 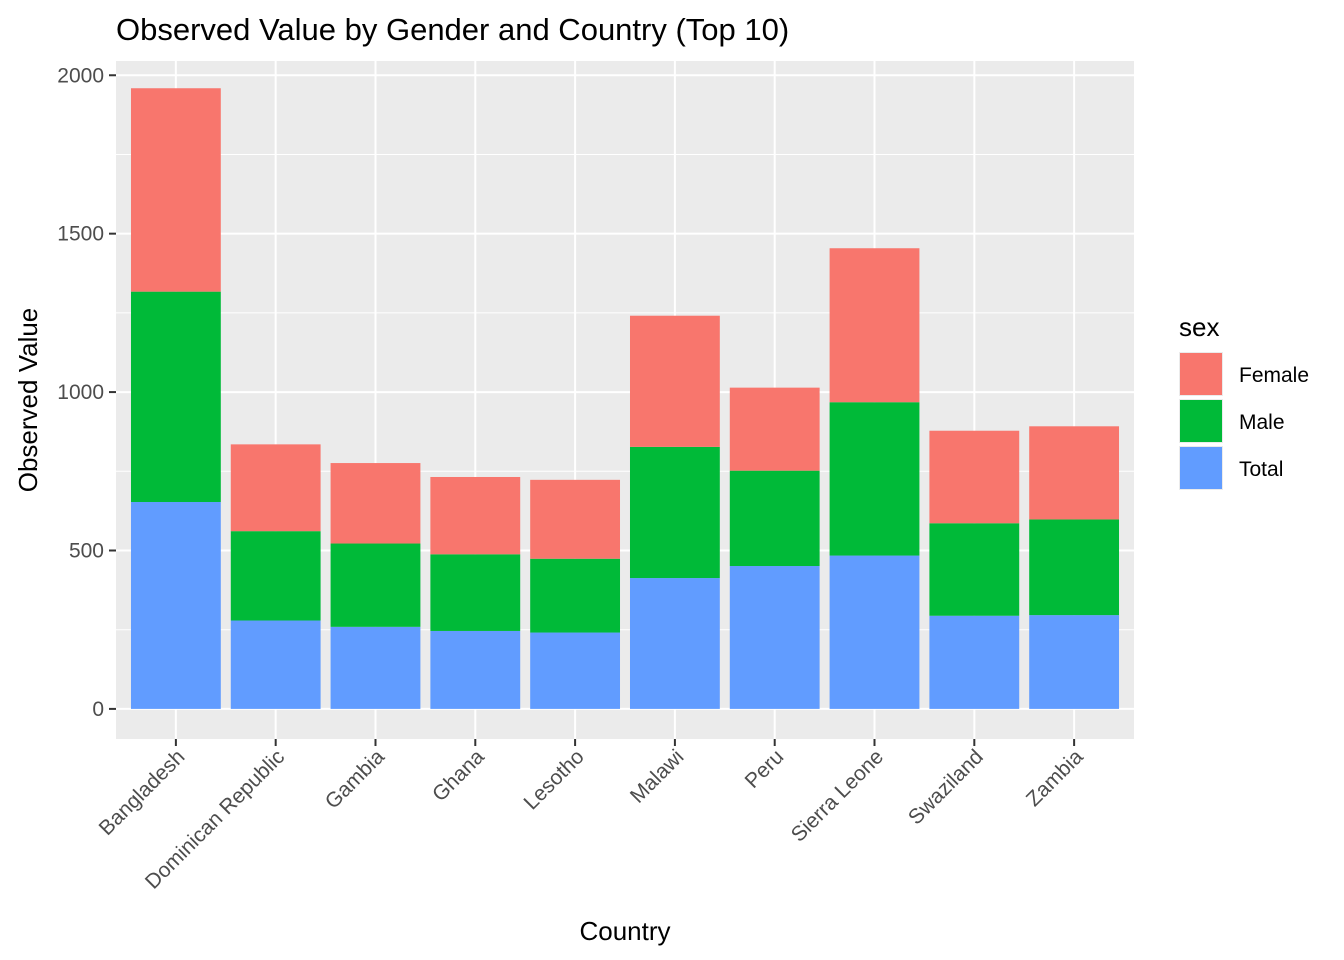 What do you see at coordinates (458, 775) in the screenshot?
I see `x-tick-label: Ghana` at bounding box center [458, 775].